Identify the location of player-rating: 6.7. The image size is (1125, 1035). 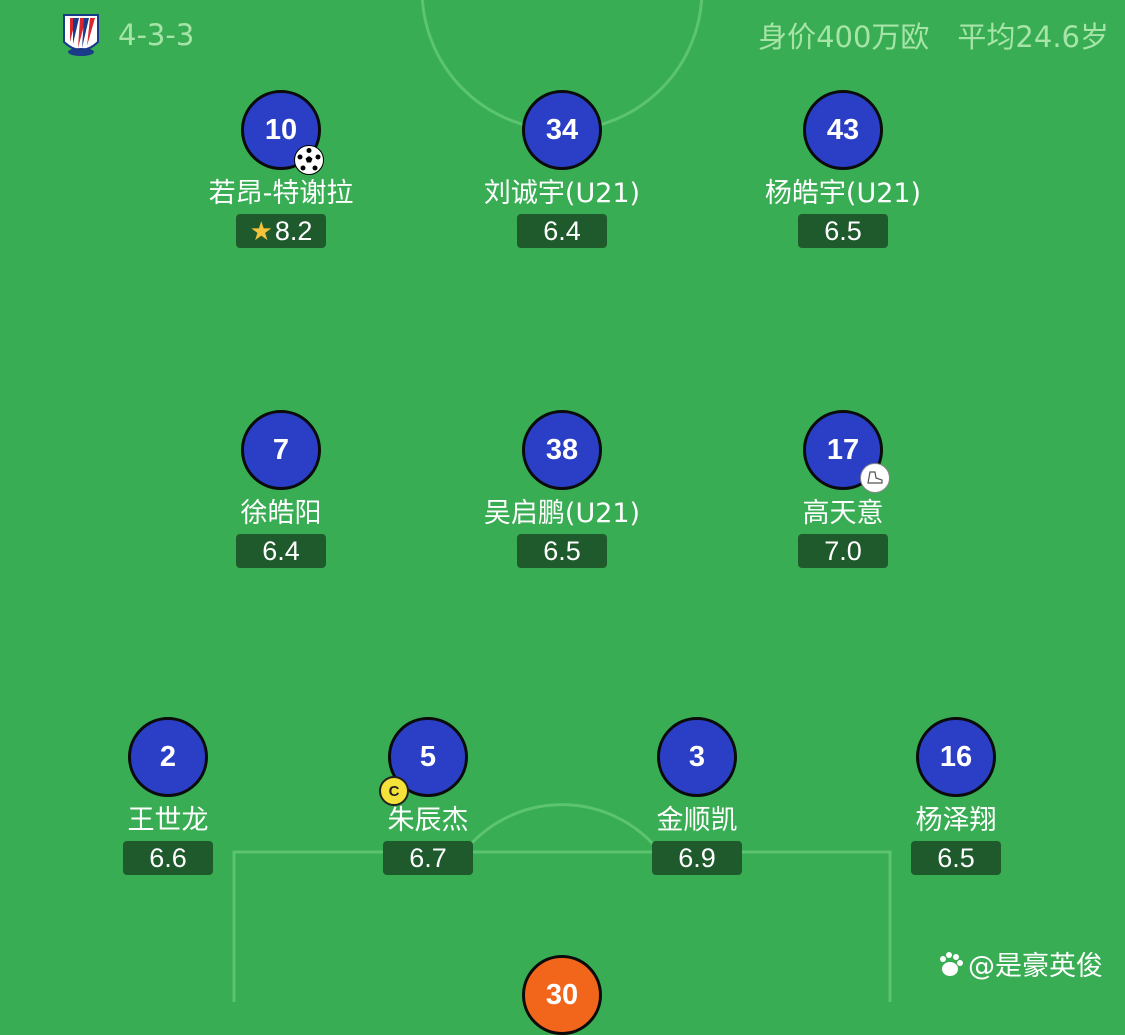
(428, 858).